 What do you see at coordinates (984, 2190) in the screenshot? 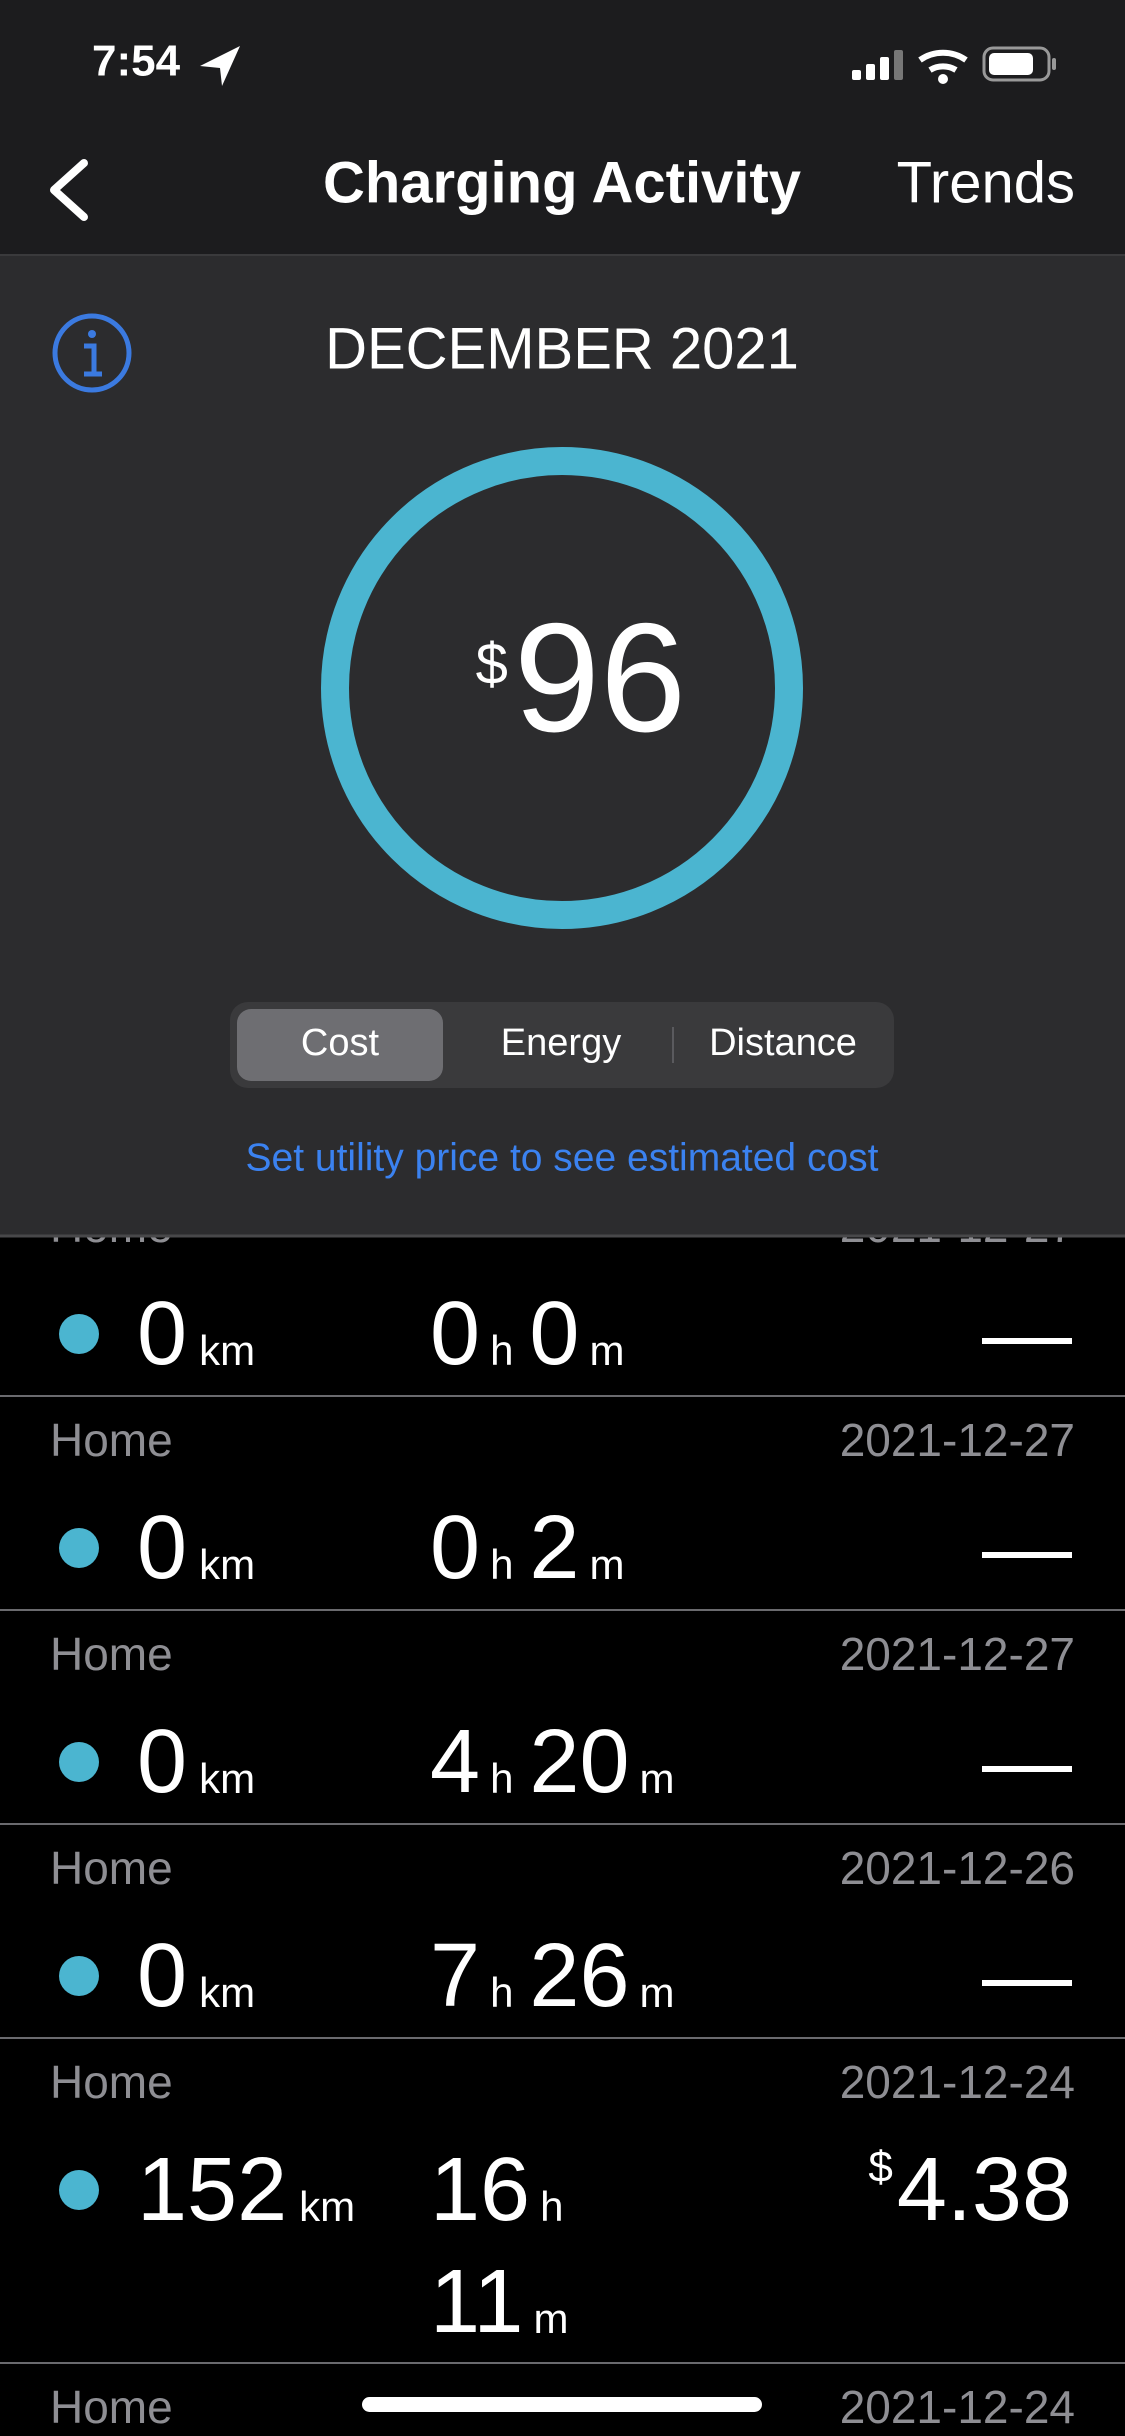
I see `session-cost: 4.38` at bounding box center [984, 2190].